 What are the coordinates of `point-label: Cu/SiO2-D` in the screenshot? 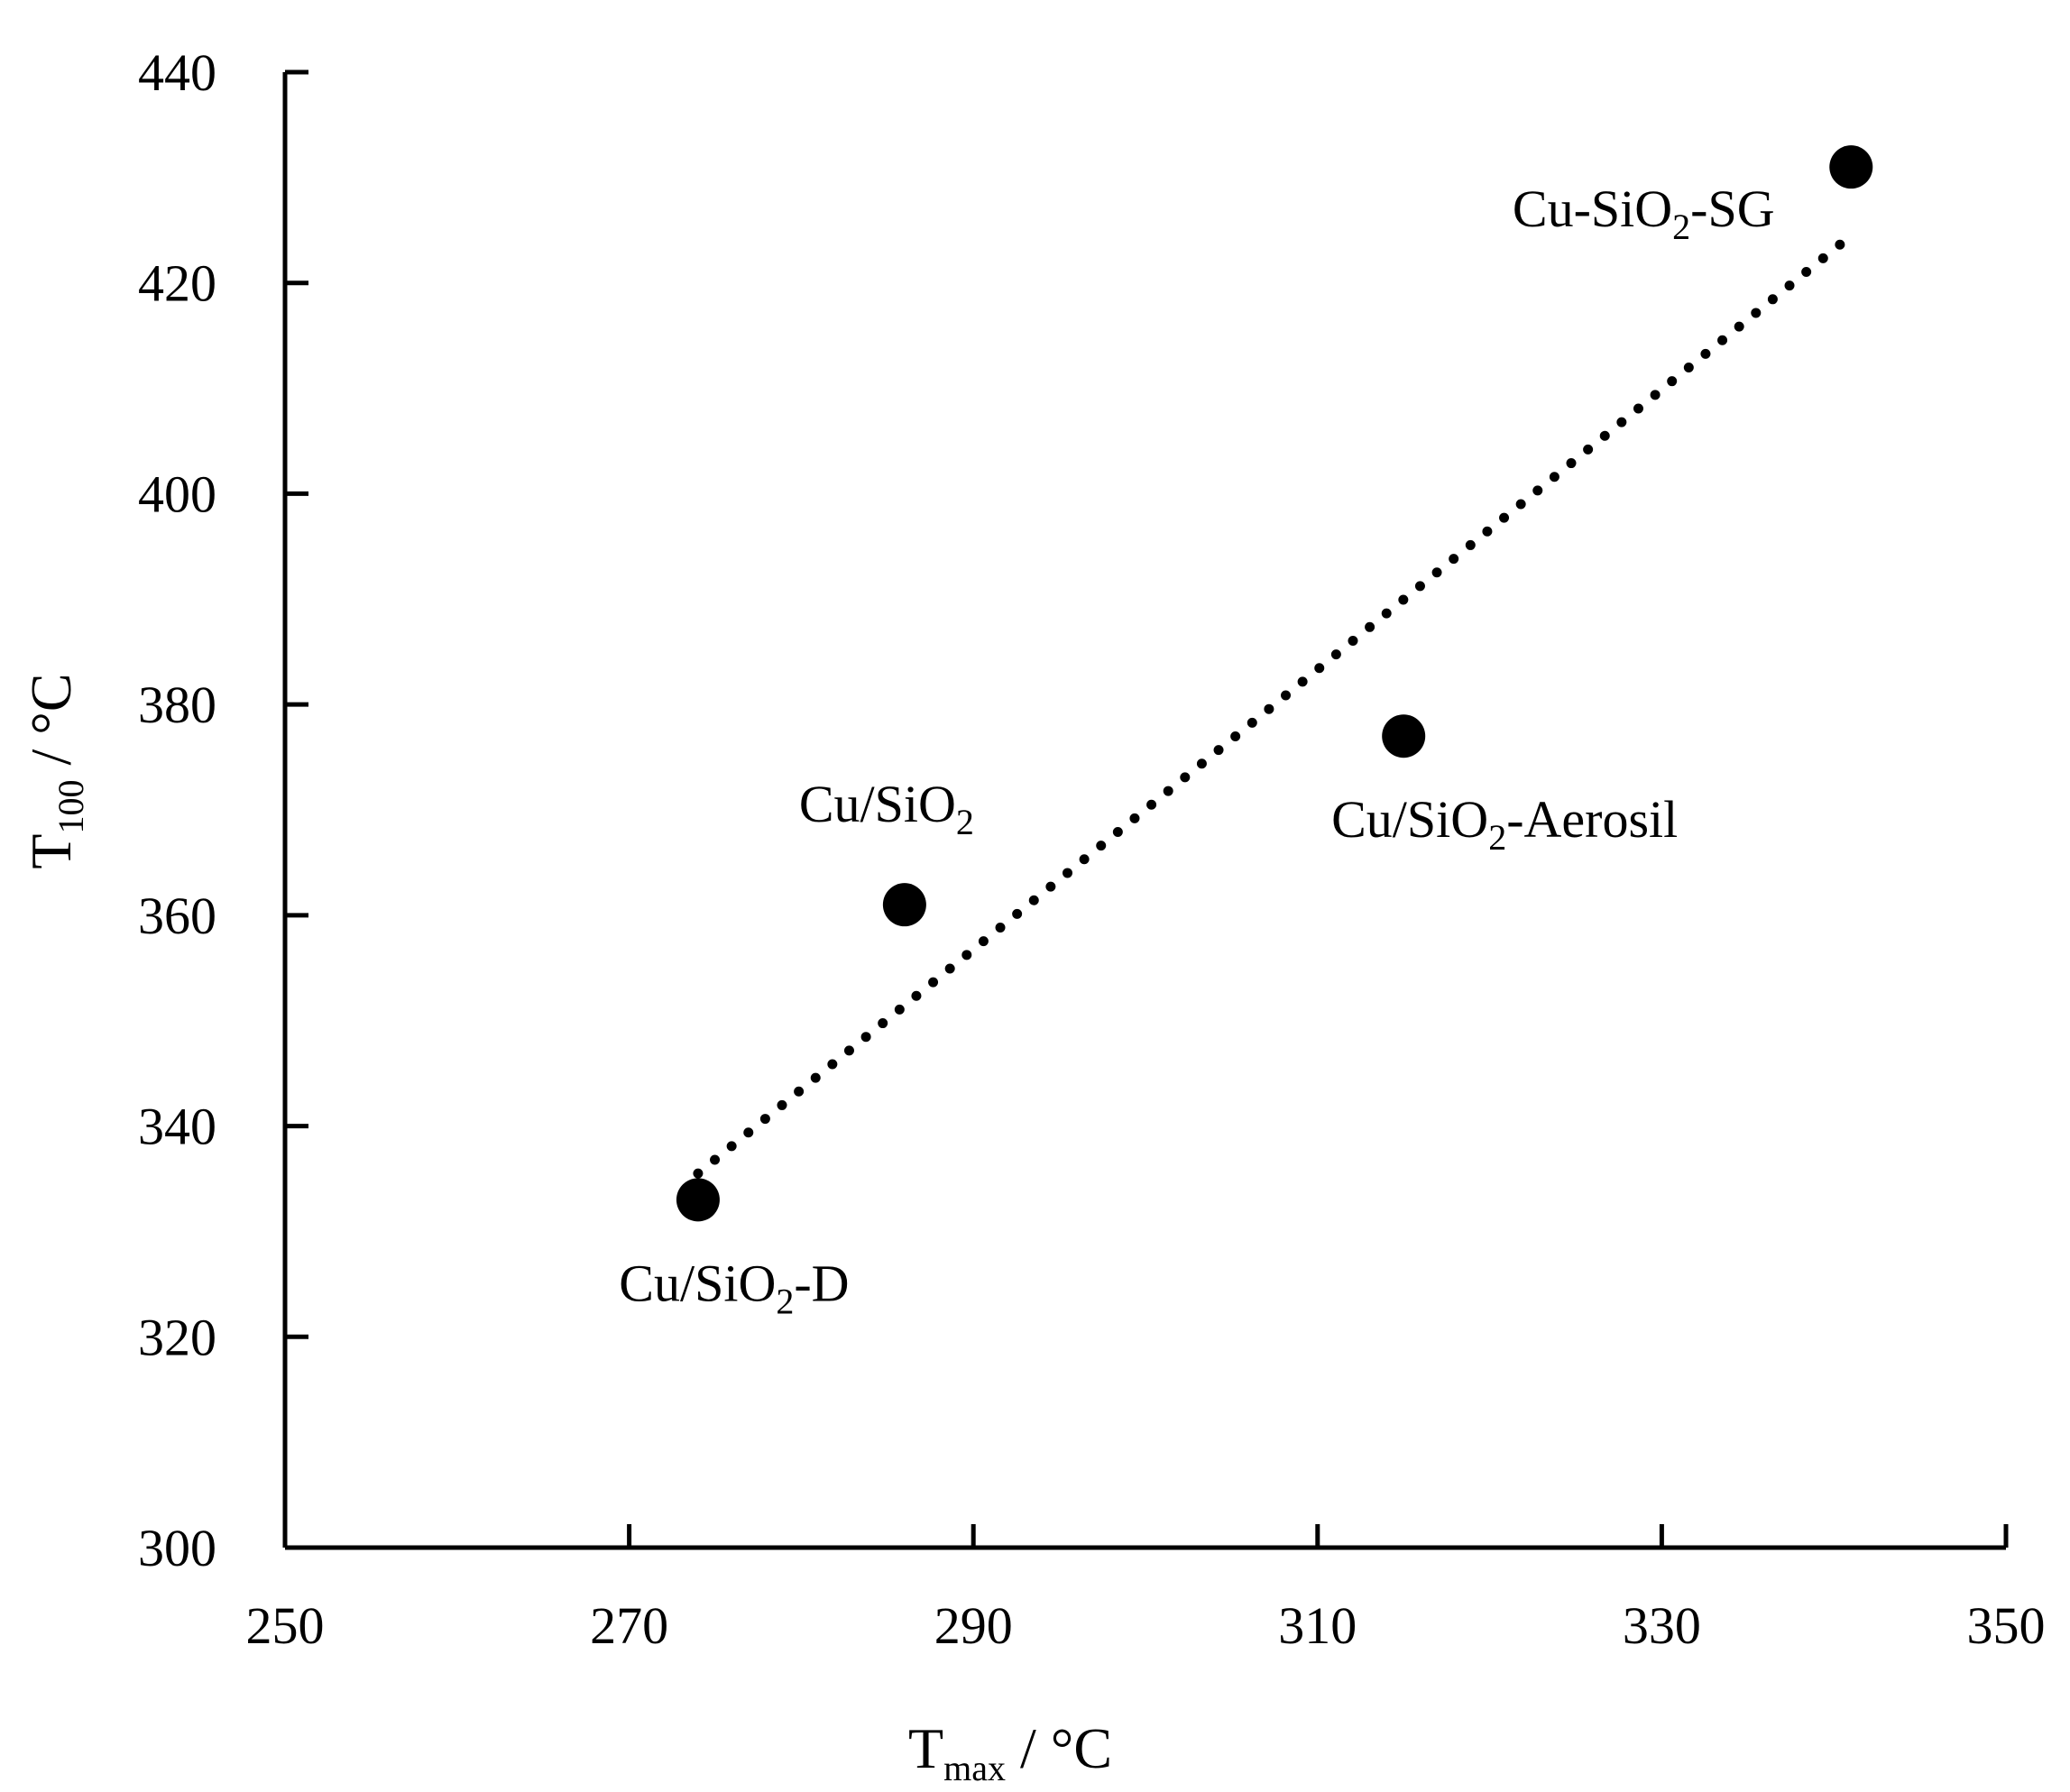 It's located at (734, 1287).